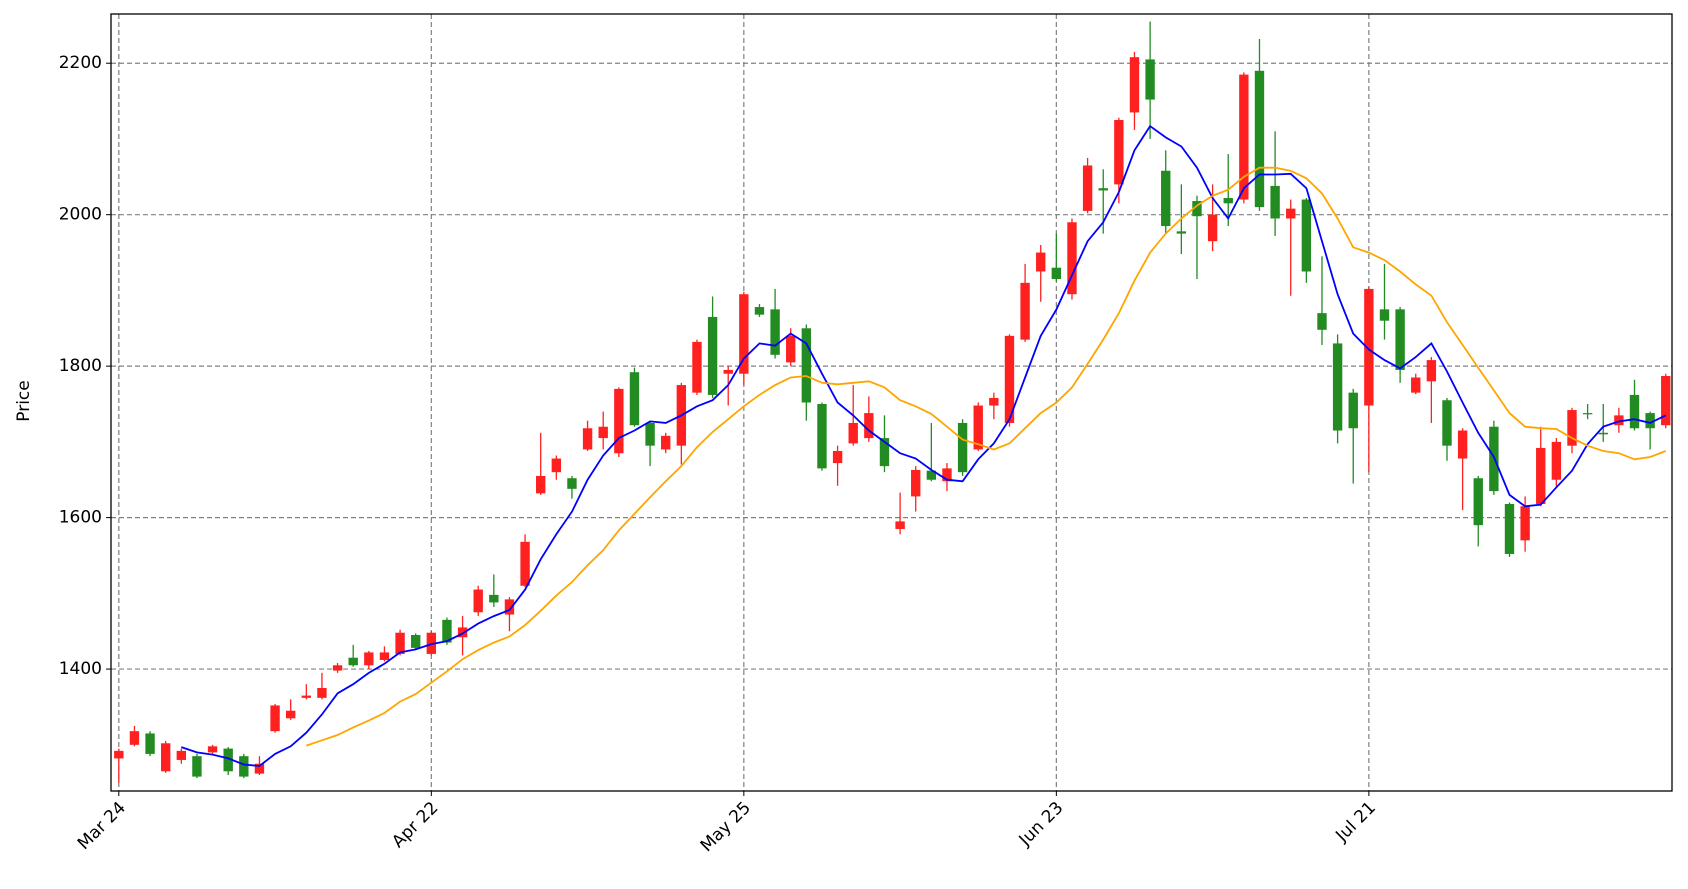  What do you see at coordinates (80, 366) in the screenshot?
I see `y-tick-label: 1800` at bounding box center [80, 366].